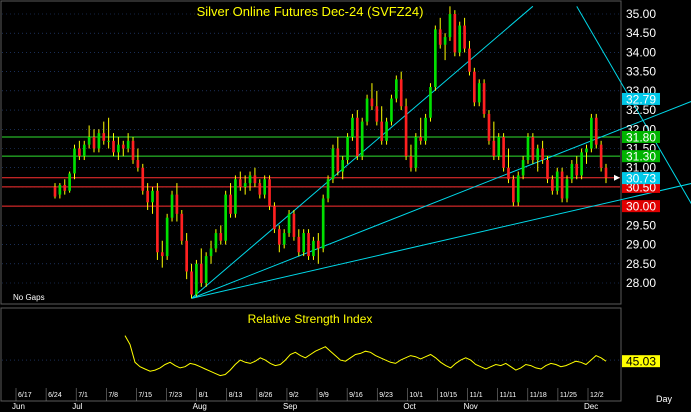  I want to click on date-tick-label: 12/2, so click(597, 395).